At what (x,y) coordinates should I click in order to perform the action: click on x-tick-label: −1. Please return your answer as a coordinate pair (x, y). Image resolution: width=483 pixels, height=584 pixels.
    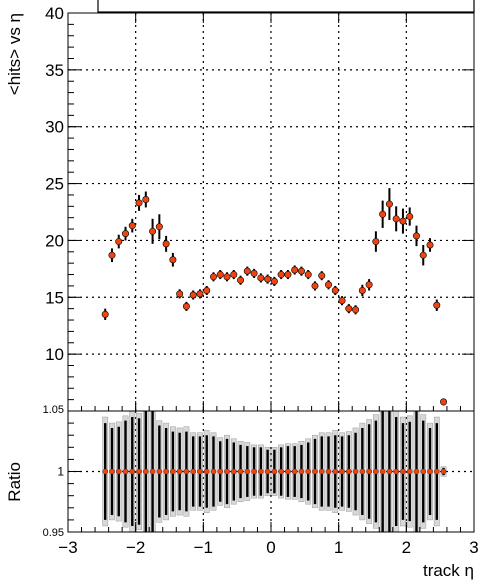
    Looking at the image, I should click on (203, 547).